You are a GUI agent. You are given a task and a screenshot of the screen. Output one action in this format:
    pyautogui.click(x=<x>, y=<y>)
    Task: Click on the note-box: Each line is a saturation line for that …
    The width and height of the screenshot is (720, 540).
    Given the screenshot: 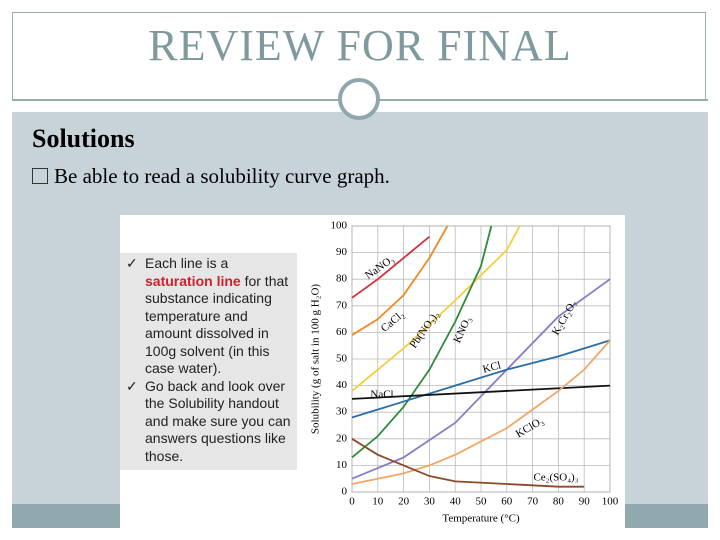 What is the action you would take?
    pyautogui.click(x=208, y=361)
    